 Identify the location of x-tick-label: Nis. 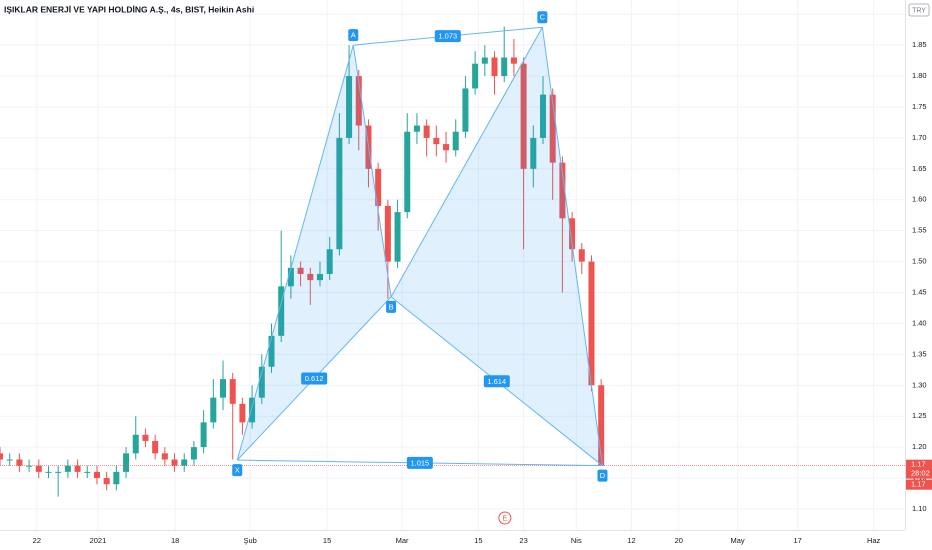
(576, 540).